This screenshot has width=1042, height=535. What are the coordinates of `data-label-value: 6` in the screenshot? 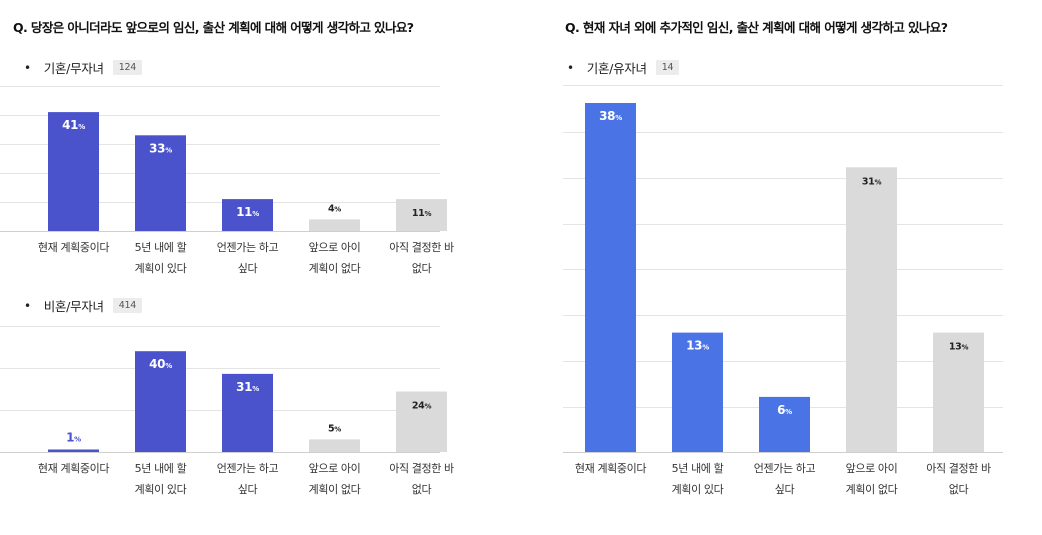 It's located at (781, 410).